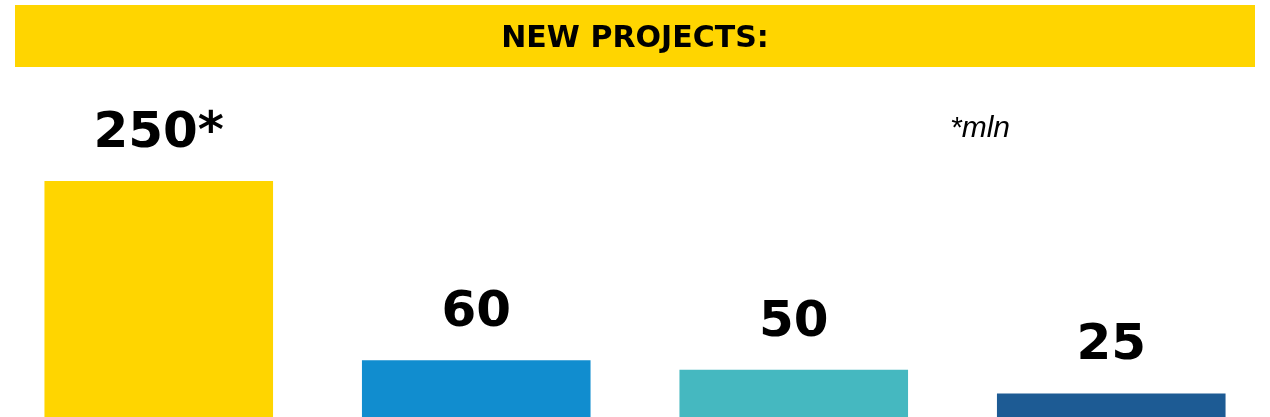 The height and width of the screenshot is (417, 1270). What do you see at coordinates (159, 129) in the screenshot?
I see `data-label: 250*` at bounding box center [159, 129].